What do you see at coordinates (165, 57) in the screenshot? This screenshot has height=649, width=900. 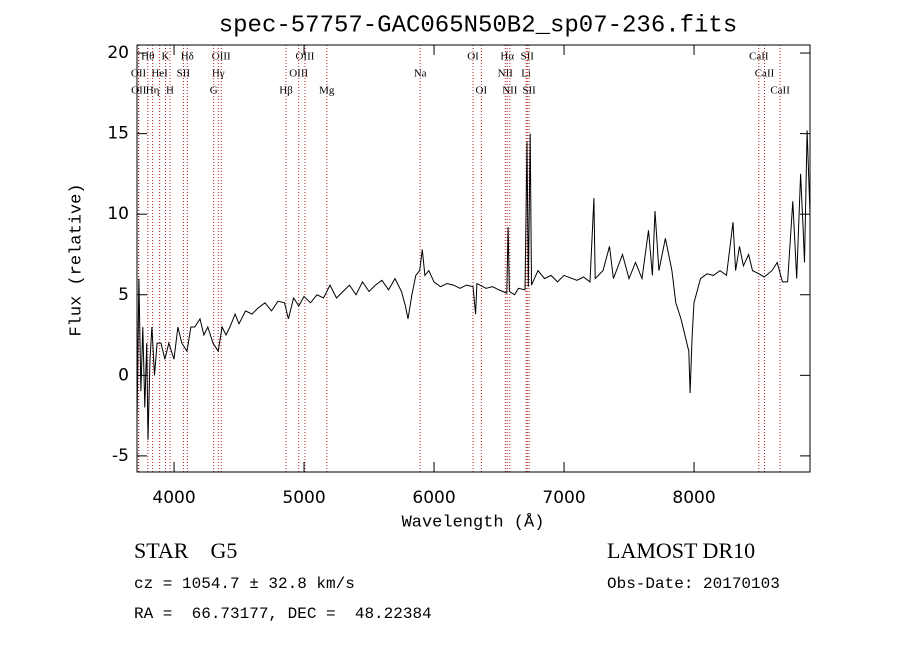 I see `spectral-line-label: K` at bounding box center [165, 57].